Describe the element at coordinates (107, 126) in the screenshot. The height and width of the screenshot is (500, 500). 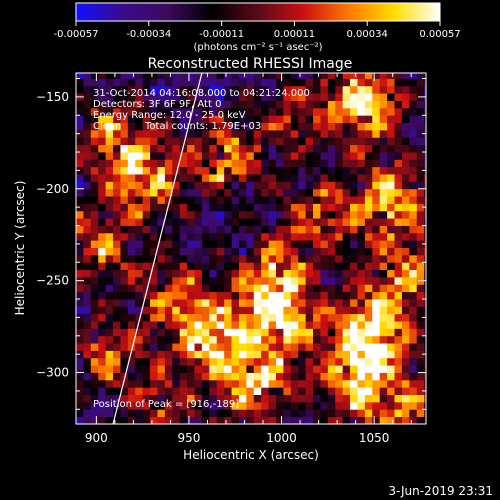
I see `info-clean: Clean` at that location.